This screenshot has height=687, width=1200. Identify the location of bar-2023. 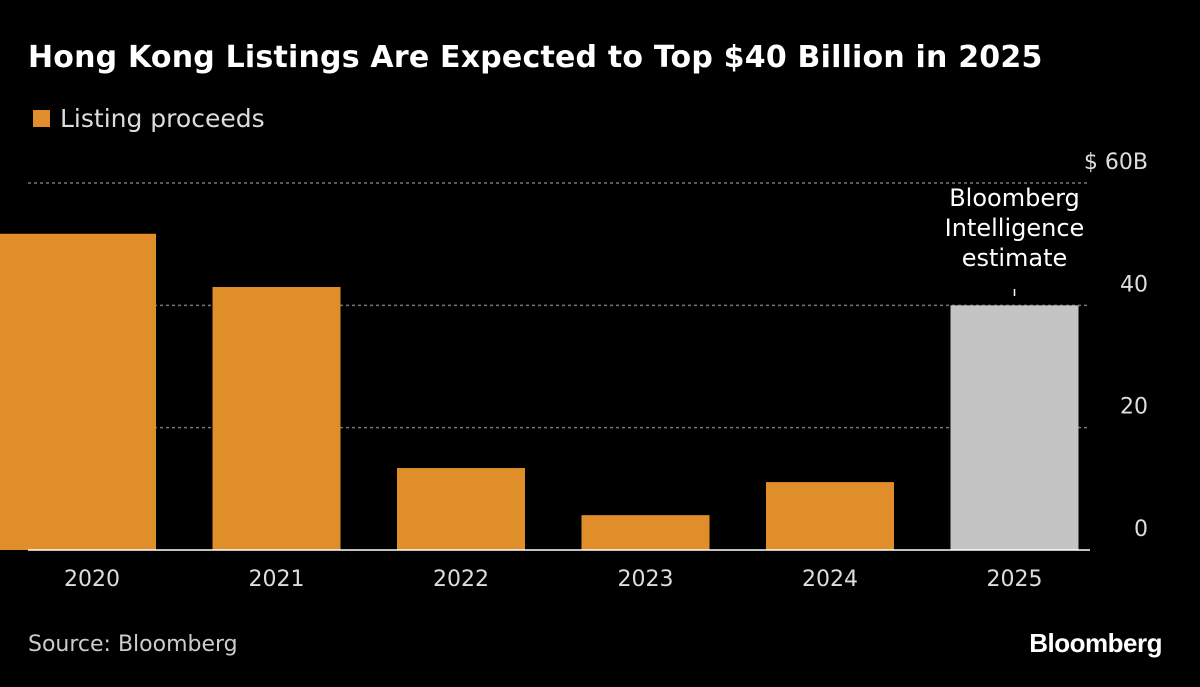
(645, 532).